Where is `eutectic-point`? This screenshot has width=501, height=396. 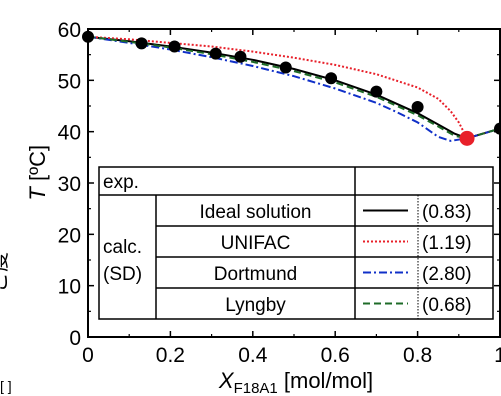
eutectic-point is located at coordinates (467, 138).